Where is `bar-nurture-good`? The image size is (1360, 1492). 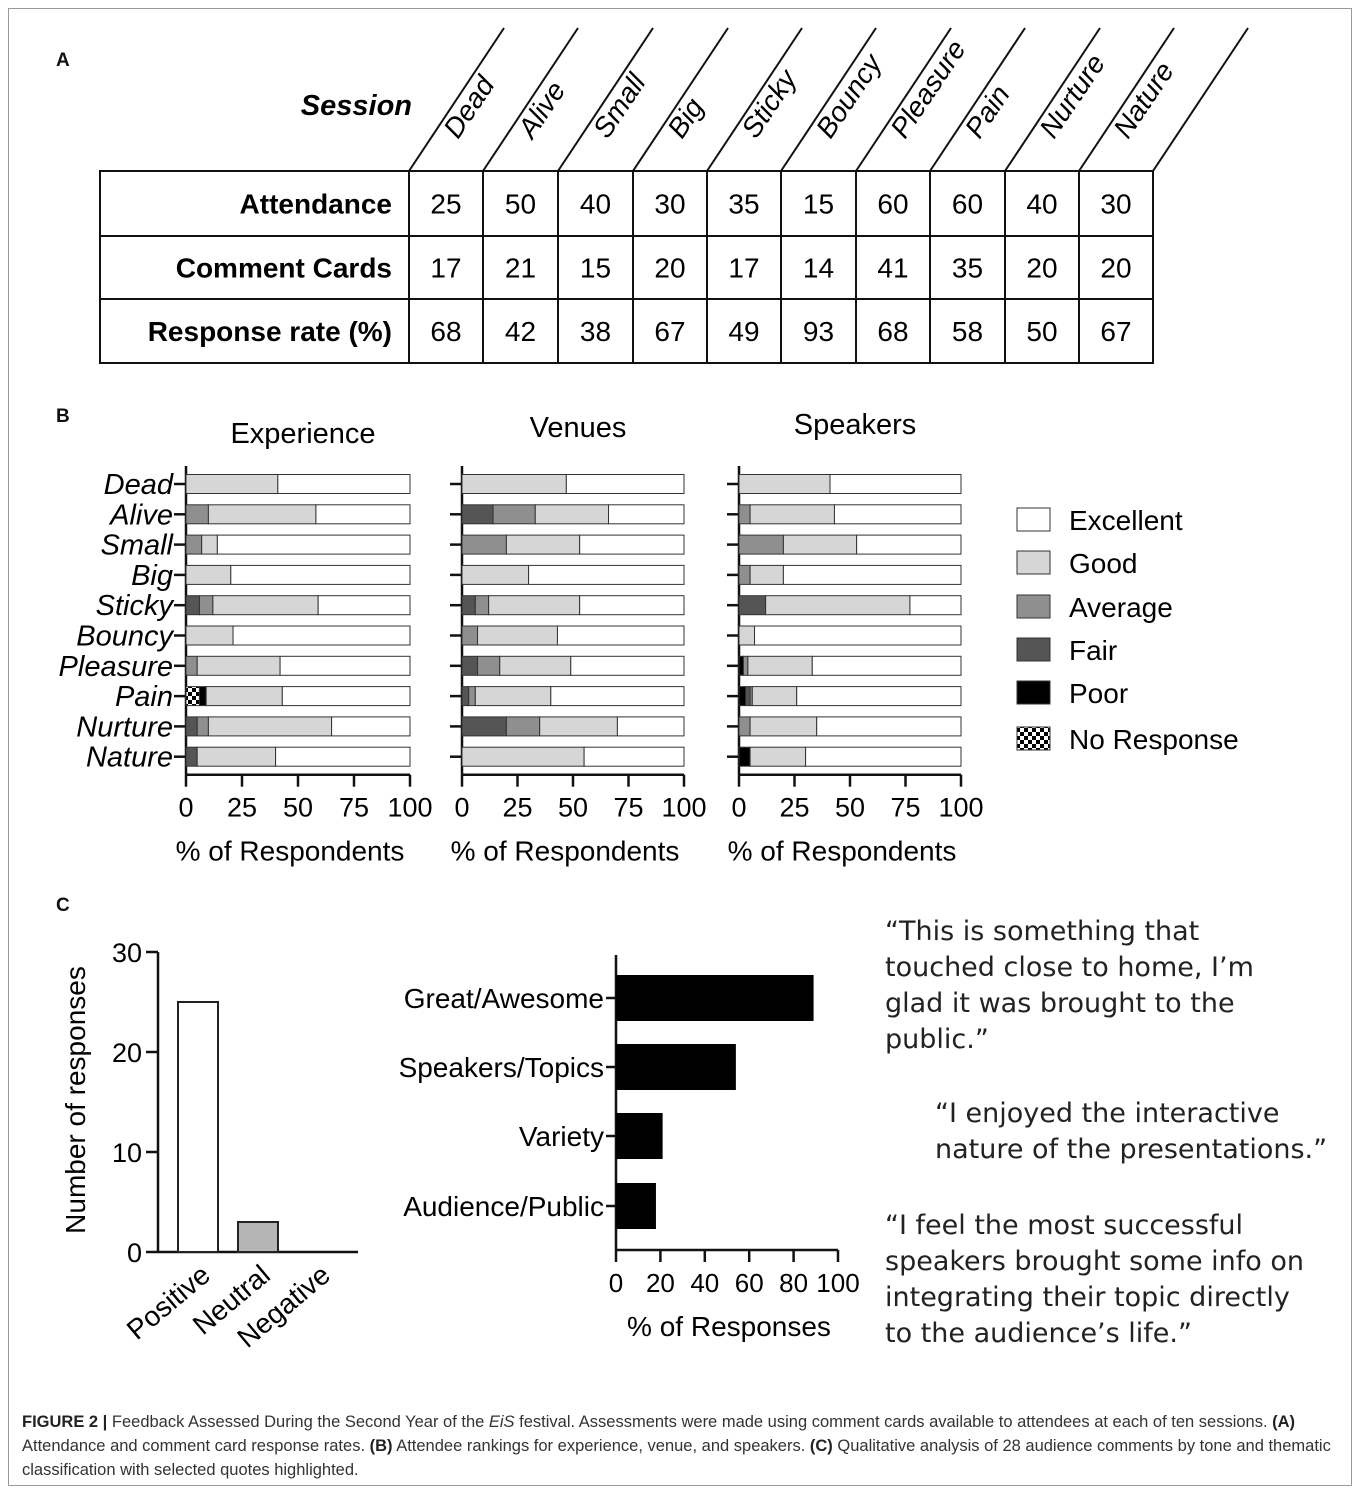 bar-nurture-good is located at coordinates (578, 726).